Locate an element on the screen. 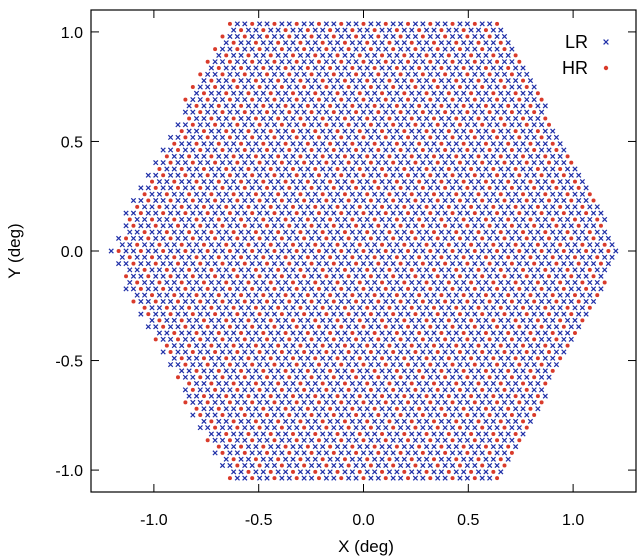 The height and width of the screenshot is (558, 639). legend-marker-hr is located at coordinates (606, 68).